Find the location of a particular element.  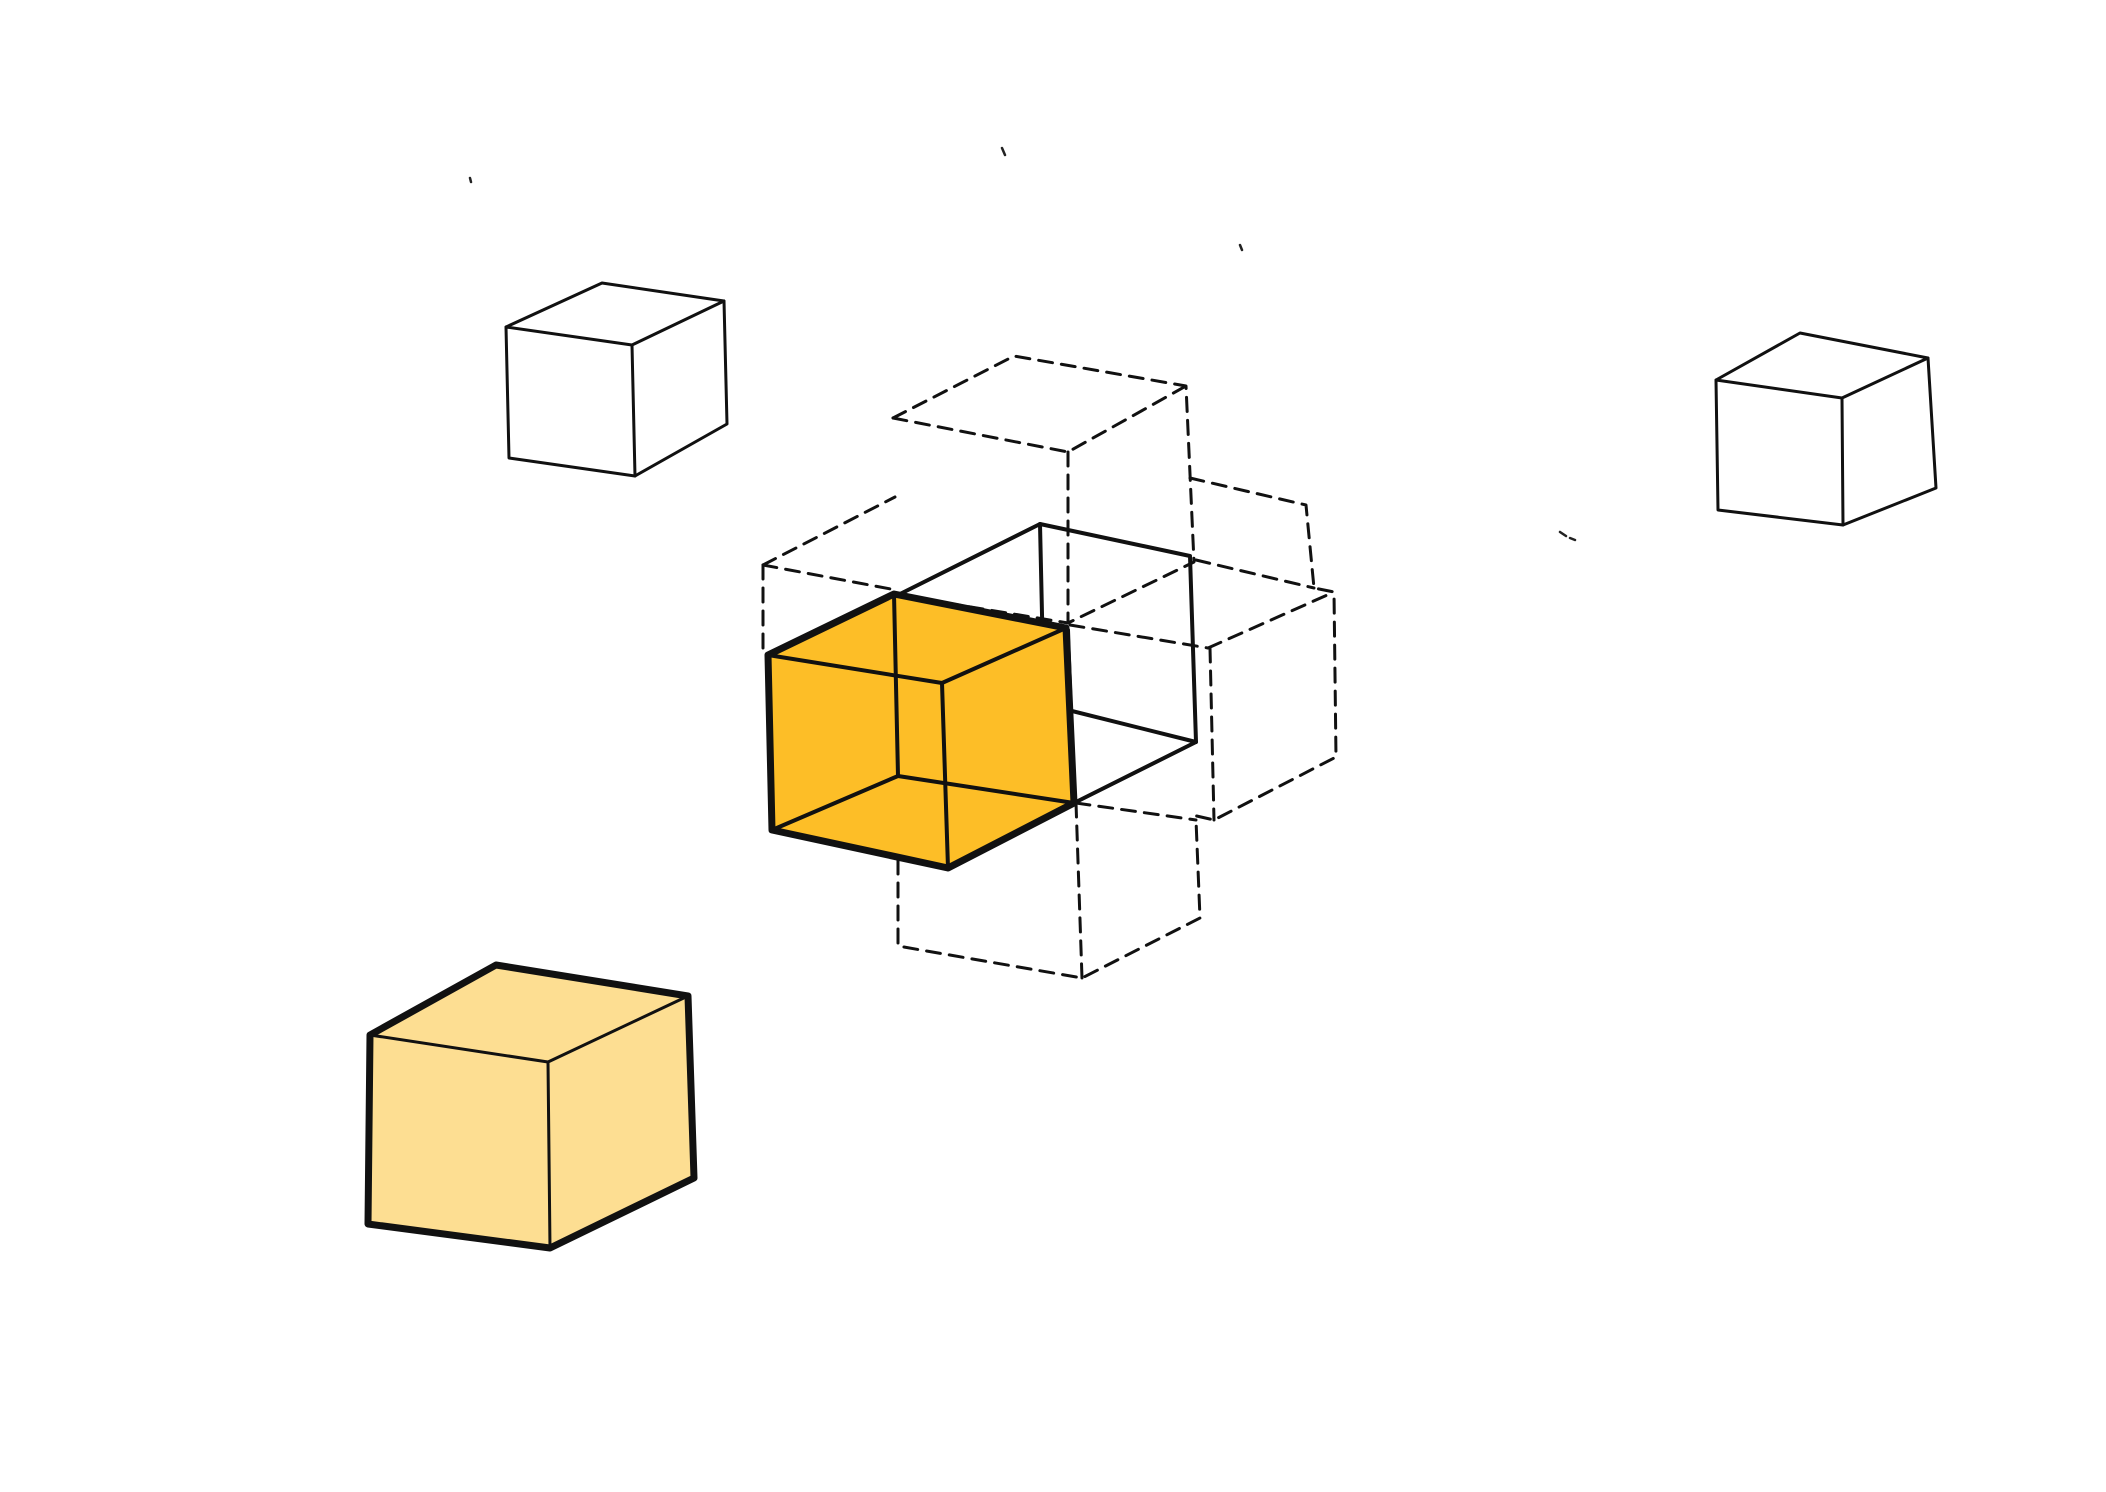

pale-cube-lower-left is located at coordinates (531, 1106).